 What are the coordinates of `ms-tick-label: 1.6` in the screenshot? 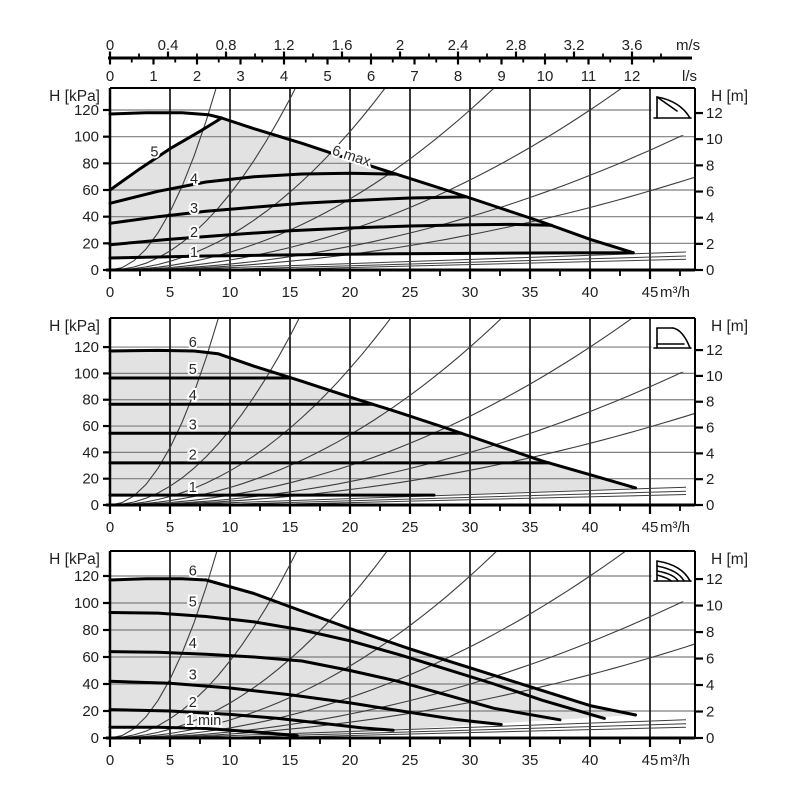 It's located at (342, 45).